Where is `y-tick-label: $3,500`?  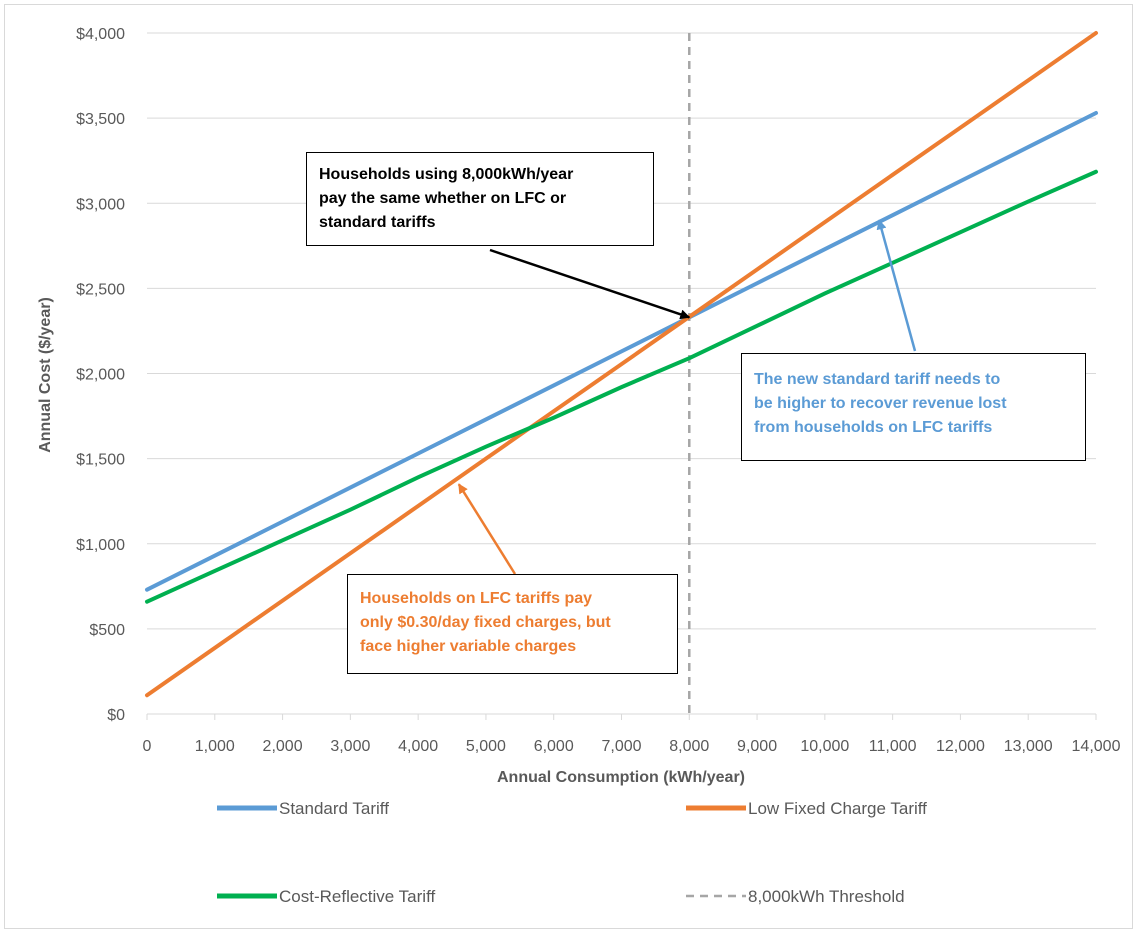 y-tick-label: $3,500 is located at coordinates (100, 119).